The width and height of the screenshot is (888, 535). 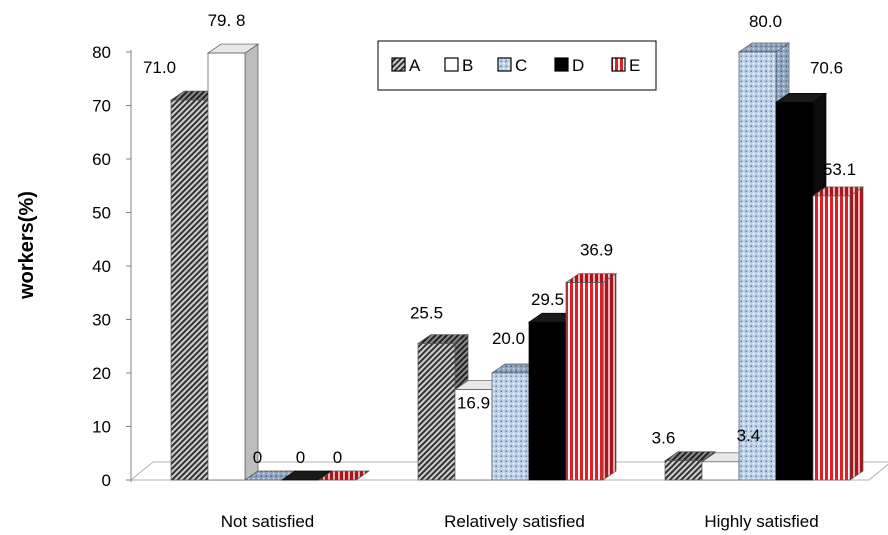 I want to click on data-label: 29.5, so click(x=547, y=299).